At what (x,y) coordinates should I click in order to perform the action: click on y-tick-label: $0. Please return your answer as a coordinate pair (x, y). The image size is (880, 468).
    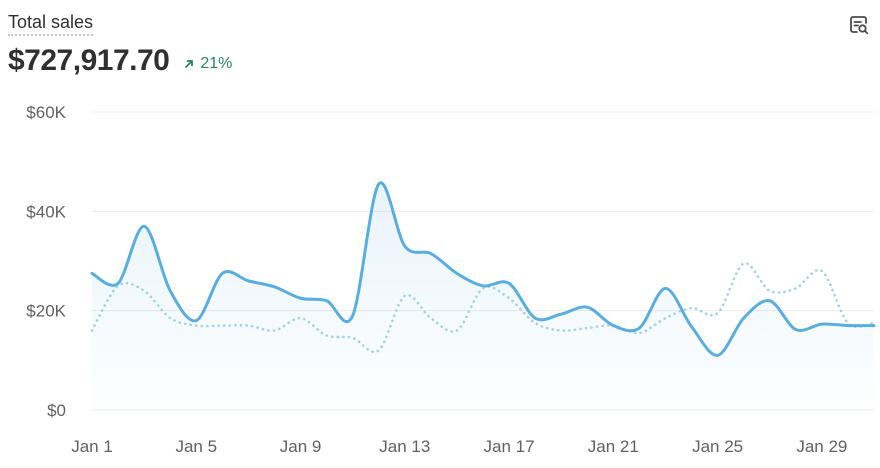
    Looking at the image, I should click on (56, 410).